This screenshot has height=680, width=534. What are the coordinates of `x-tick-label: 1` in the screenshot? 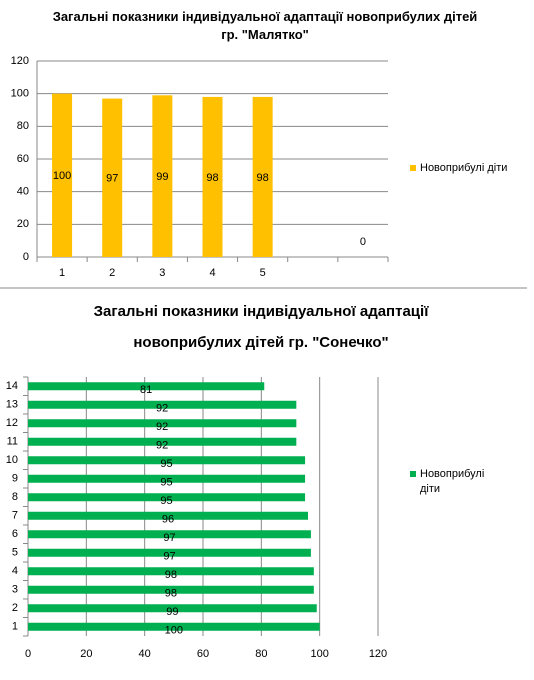 It's located at (62, 273).